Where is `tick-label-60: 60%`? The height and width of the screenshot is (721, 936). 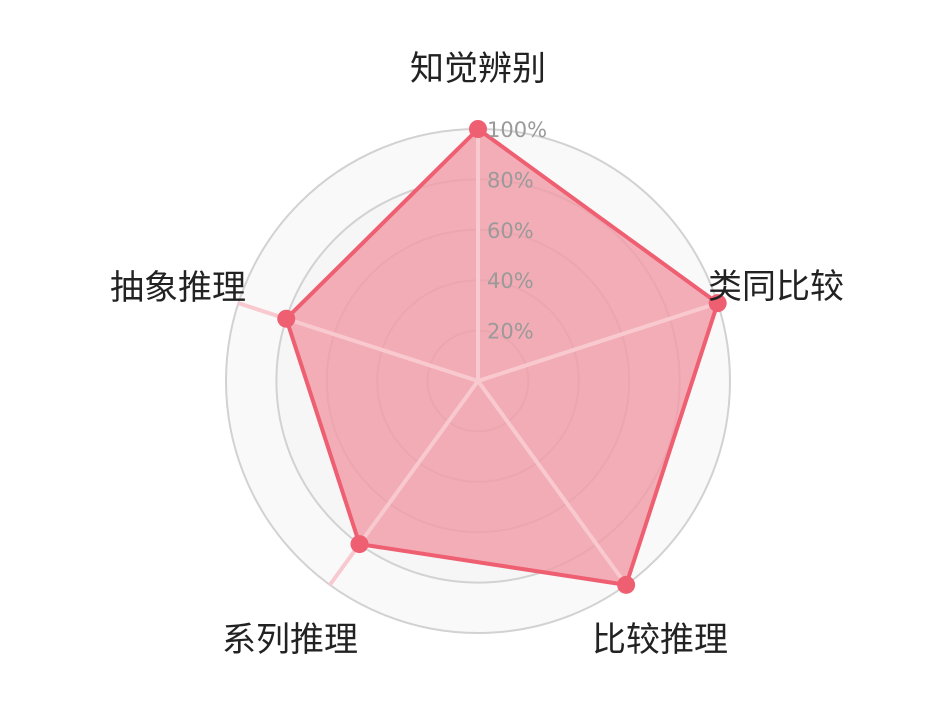
tick-label-60: 60% is located at coordinates (510, 231).